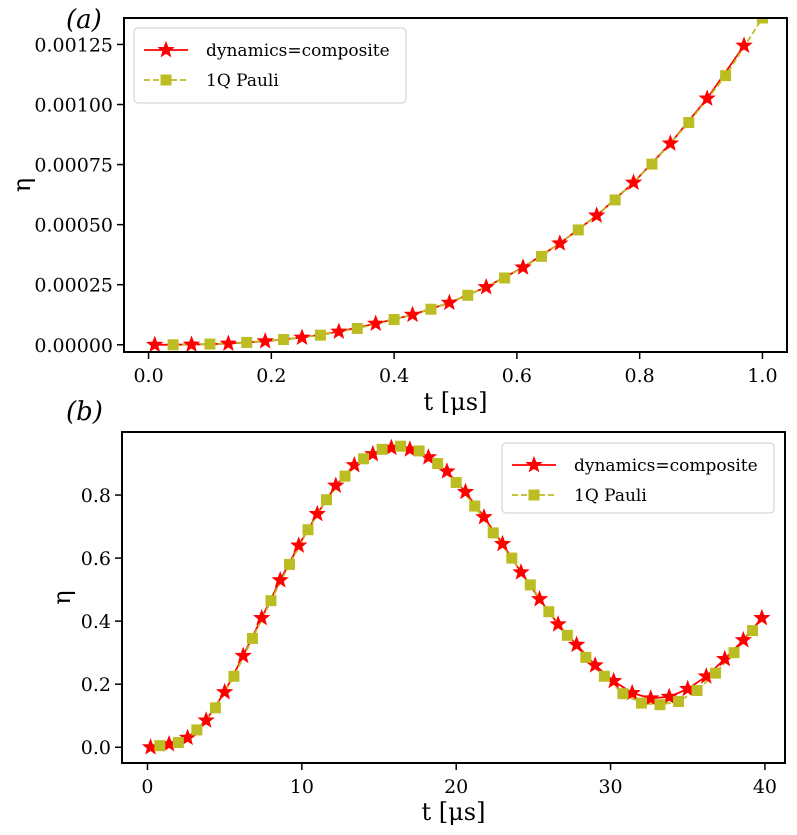 The image size is (797, 835). I want to click on x-tick-label: 0.6, so click(517, 376).